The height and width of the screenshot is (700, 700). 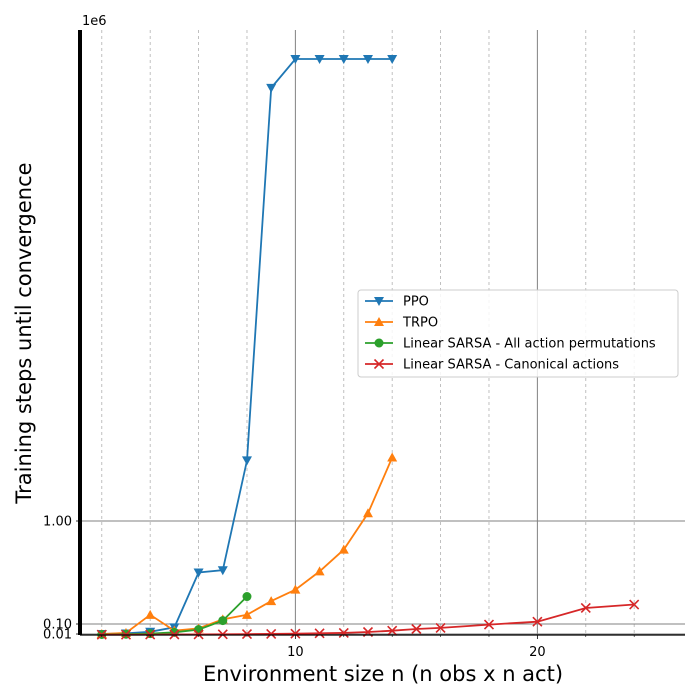 I want to click on legend-label: Linear SARSA - All action permutations, so click(x=529, y=344).